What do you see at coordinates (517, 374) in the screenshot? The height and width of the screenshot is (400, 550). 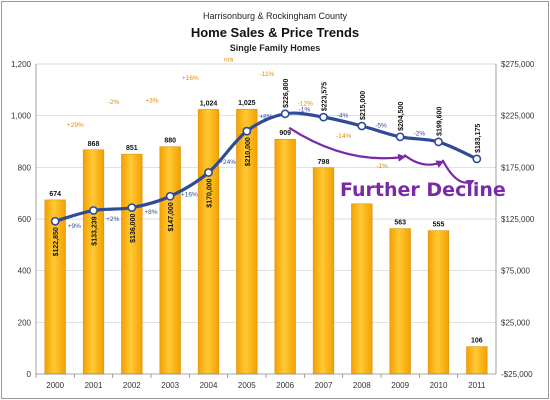 I see `y-right-tick-label: -$25,000` at bounding box center [517, 374].